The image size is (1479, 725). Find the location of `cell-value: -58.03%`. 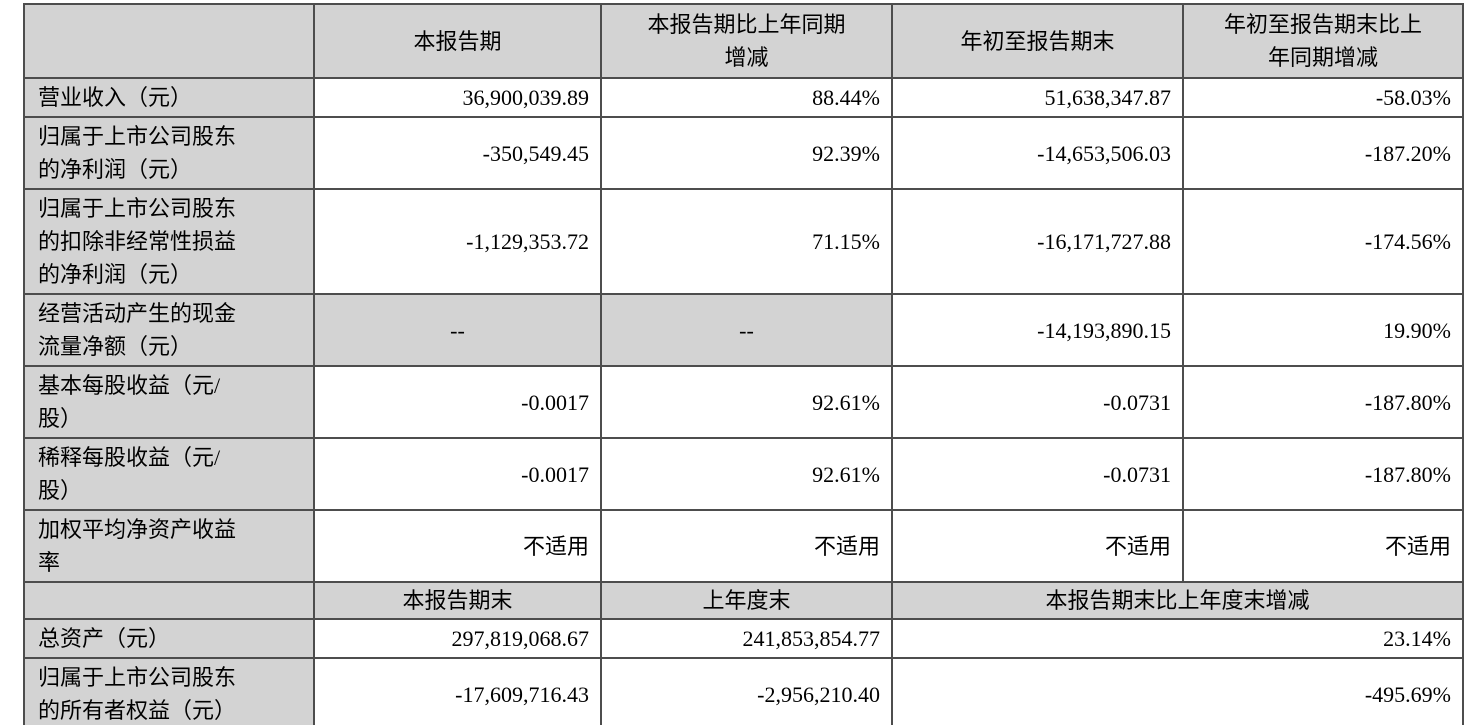

cell-value: -58.03% is located at coordinates (1323, 97).